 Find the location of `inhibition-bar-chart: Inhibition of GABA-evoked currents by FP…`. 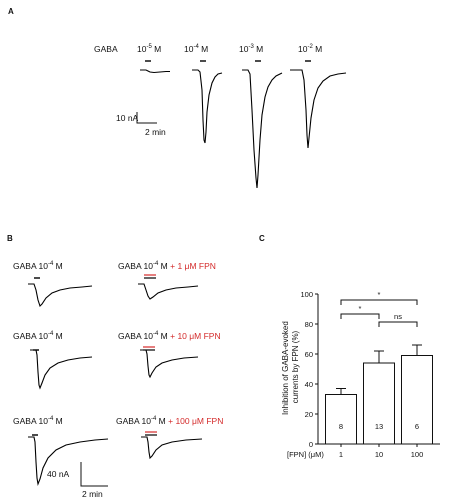

inhibition-bar-chart: Inhibition of GABA-evoked currents by FP… is located at coordinates (360, 374).